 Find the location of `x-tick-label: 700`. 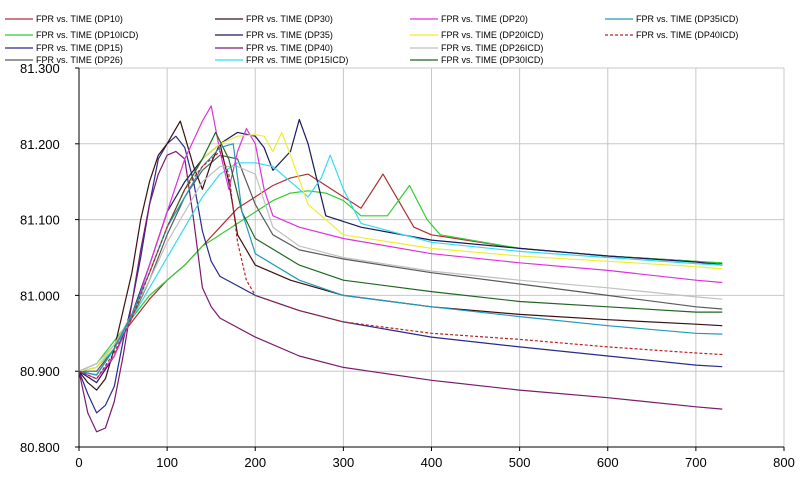

x-tick-label: 700 is located at coordinates (696, 462).